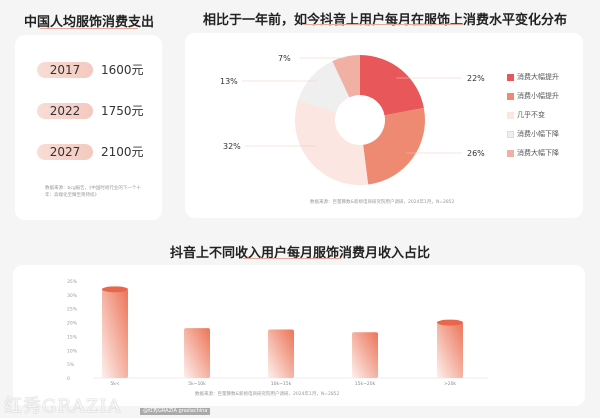  What do you see at coordinates (476, 78) in the screenshot?
I see `slice-label: 22%` at bounding box center [476, 78].